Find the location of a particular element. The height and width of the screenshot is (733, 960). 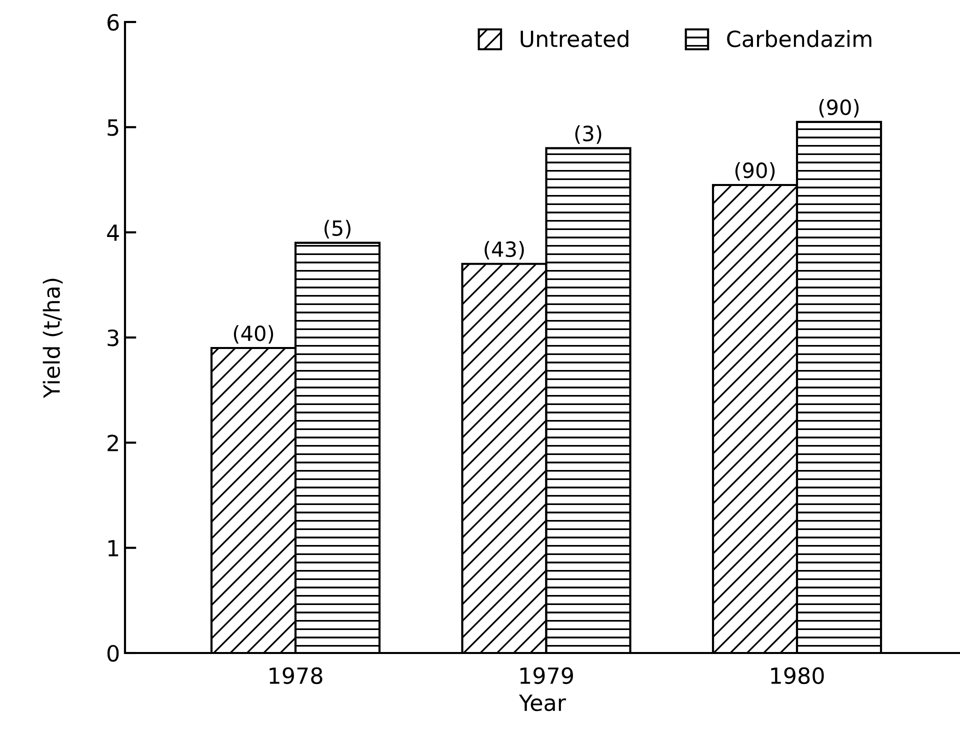

annotation: (3) is located at coordinates (588, 134).